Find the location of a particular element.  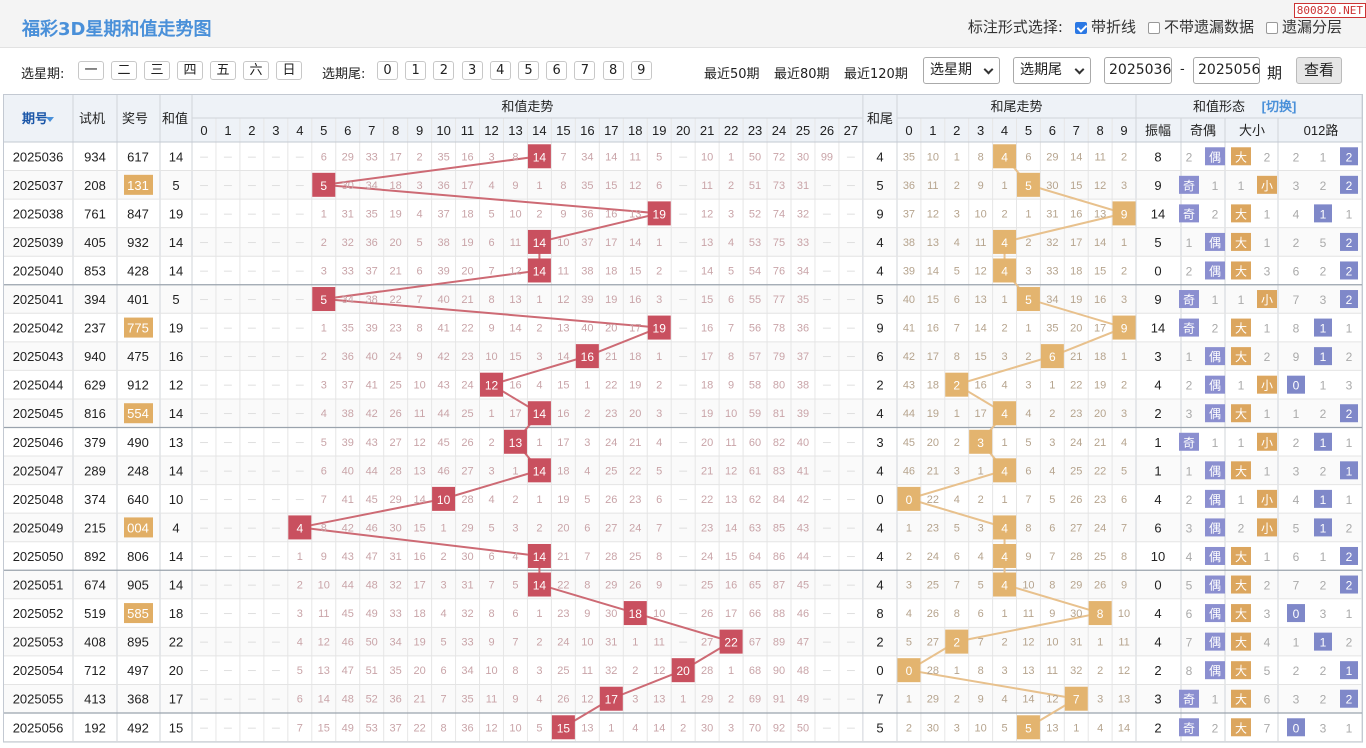

sum-missing: 35 is located at coordinates (443, 157).